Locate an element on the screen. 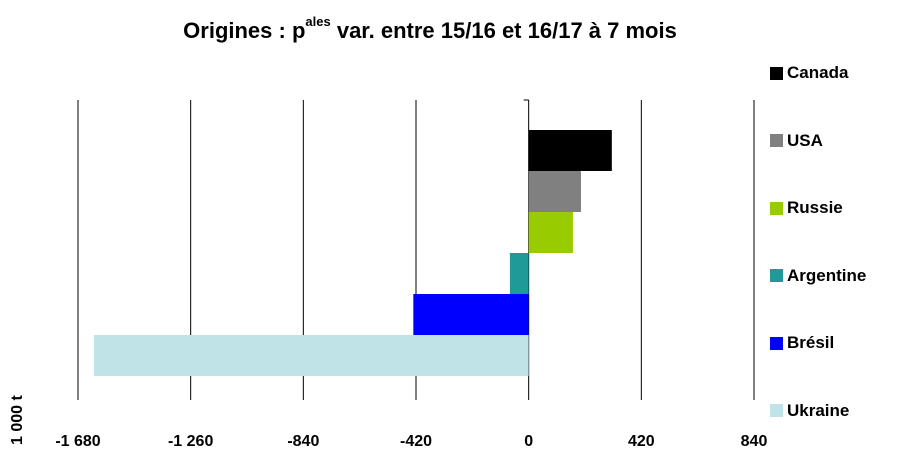  bar-usa is located at coordinates (554, 191).